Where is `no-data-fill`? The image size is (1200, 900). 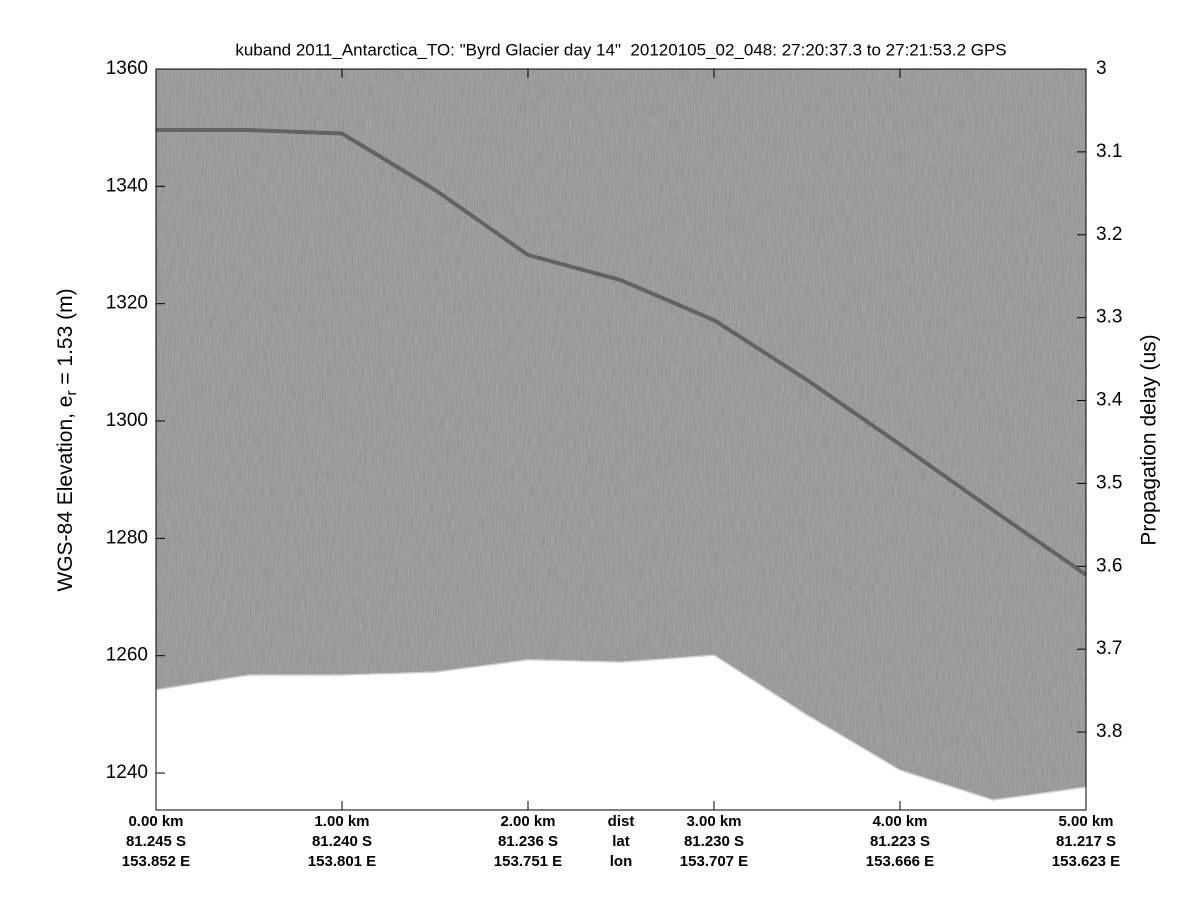
no-data-fill is located at coordinates (621, 732).